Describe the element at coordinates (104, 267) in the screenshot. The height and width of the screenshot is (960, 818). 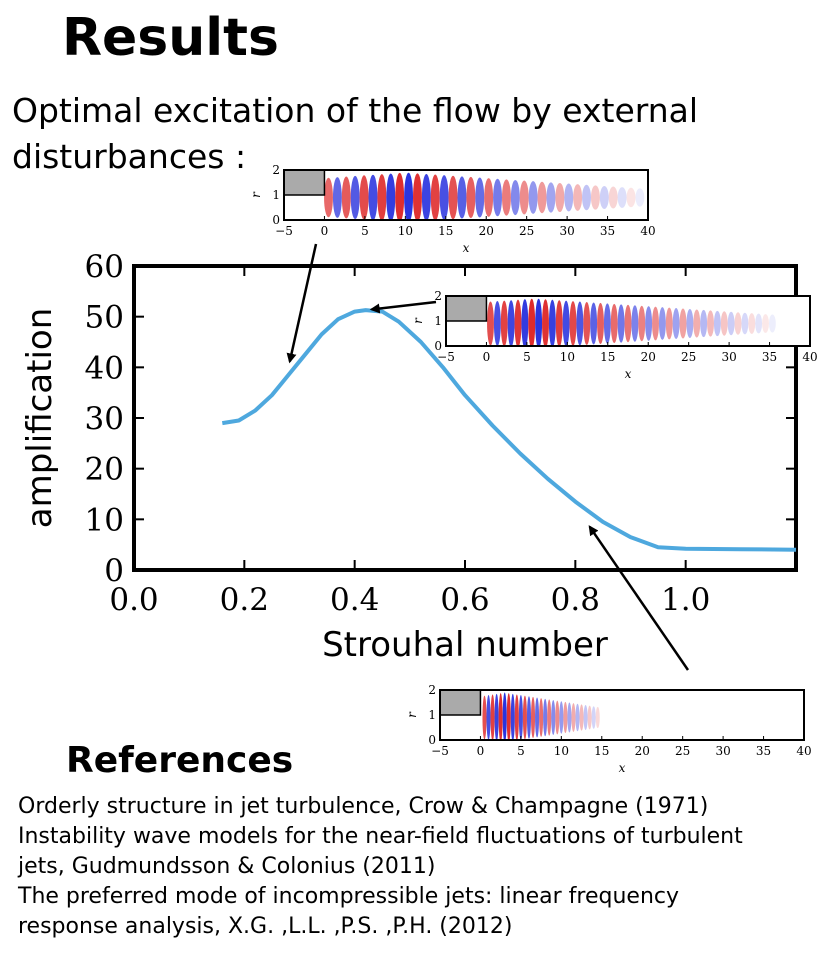
I see `y-tick-label: 60` at that location.